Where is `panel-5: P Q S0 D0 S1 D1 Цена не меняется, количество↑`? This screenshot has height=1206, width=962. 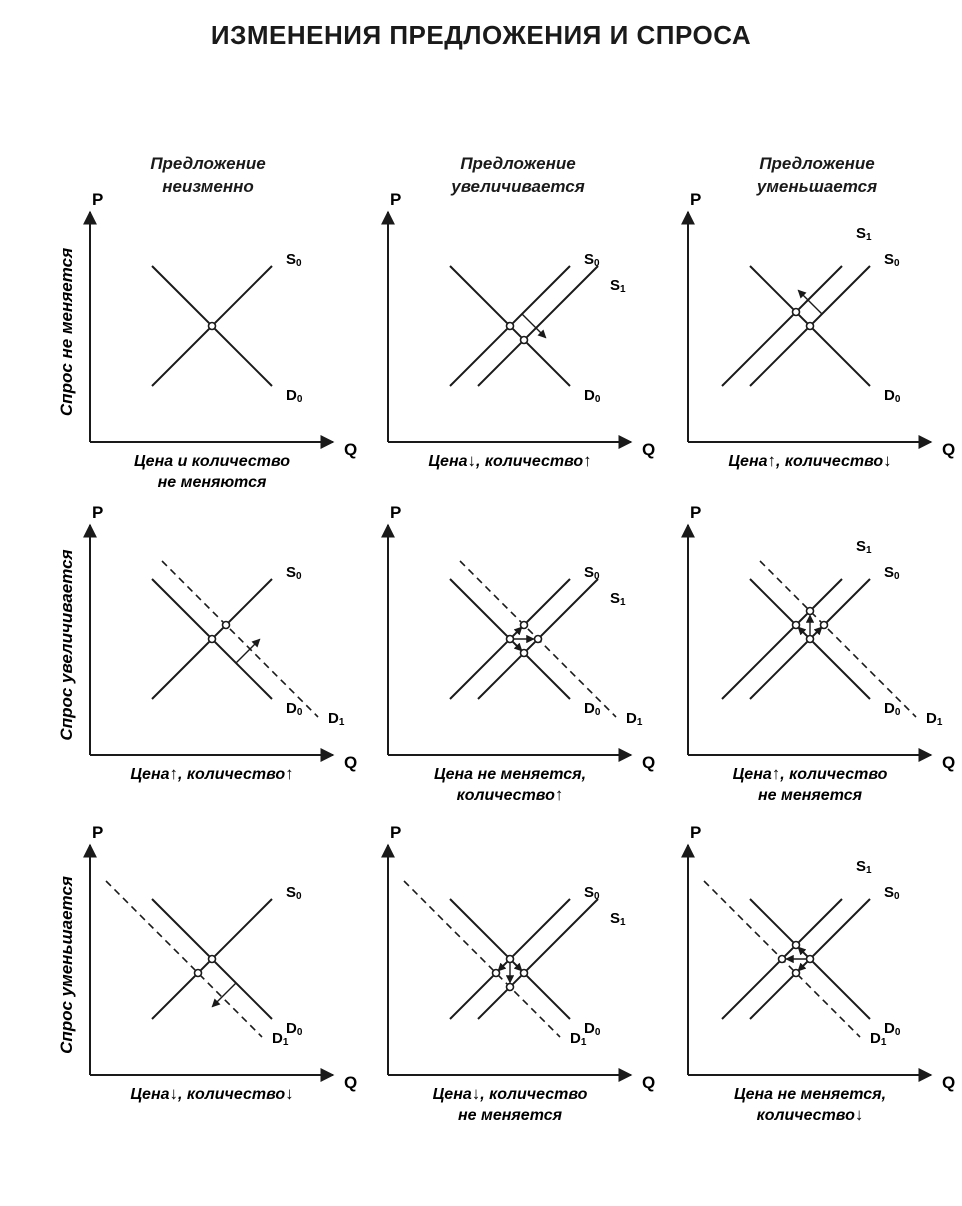 panel-5: P Q S0 D0 S1 D1 Цена не меняется, количество↑ is located at coordinates (518, 653).